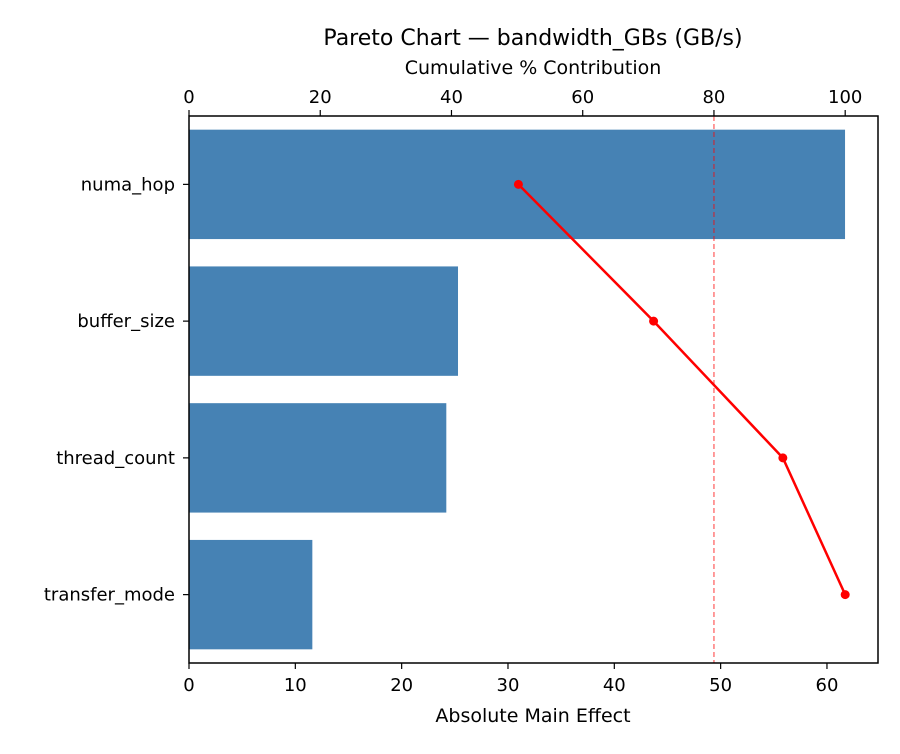  What do you see at coordinates (295, 685) in the screenshot?
I see `x-tick-label: 10` at bounding box center [295, 685].